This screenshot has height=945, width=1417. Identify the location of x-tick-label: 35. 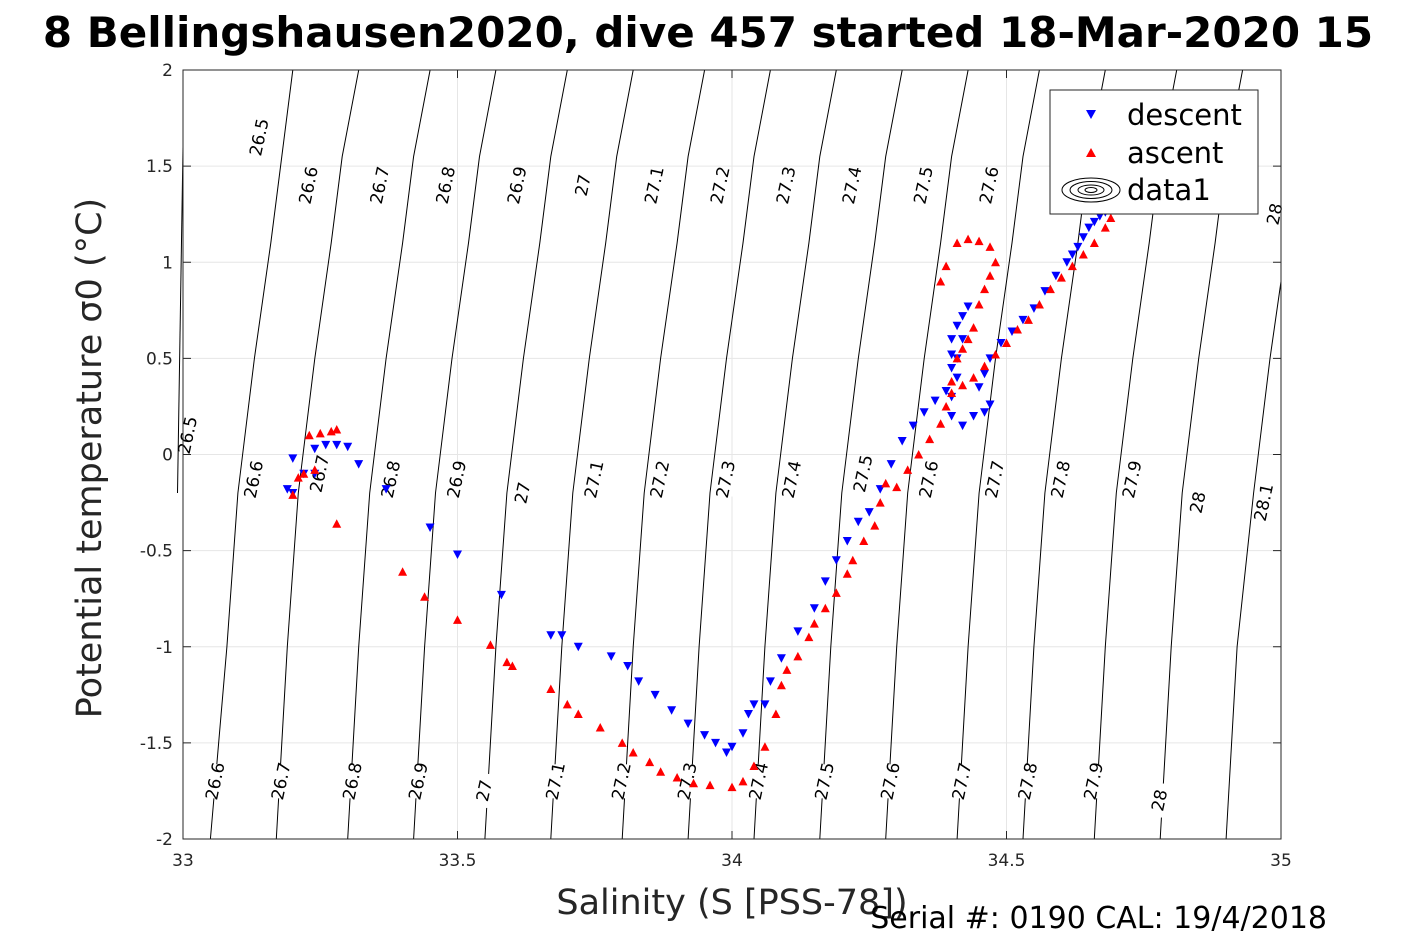
(1281, 861).